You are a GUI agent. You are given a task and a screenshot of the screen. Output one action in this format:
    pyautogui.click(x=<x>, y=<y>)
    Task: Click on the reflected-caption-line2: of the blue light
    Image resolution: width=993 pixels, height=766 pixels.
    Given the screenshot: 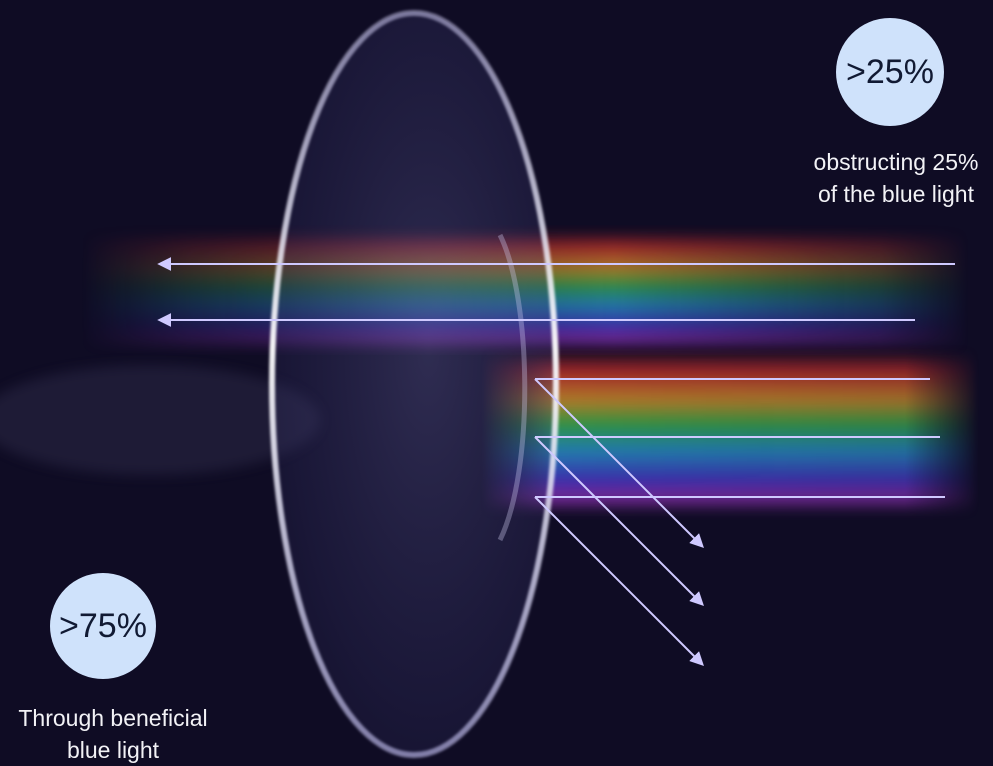 What is the action you would take?
    pyautogui.click(x=895, y=194)
    